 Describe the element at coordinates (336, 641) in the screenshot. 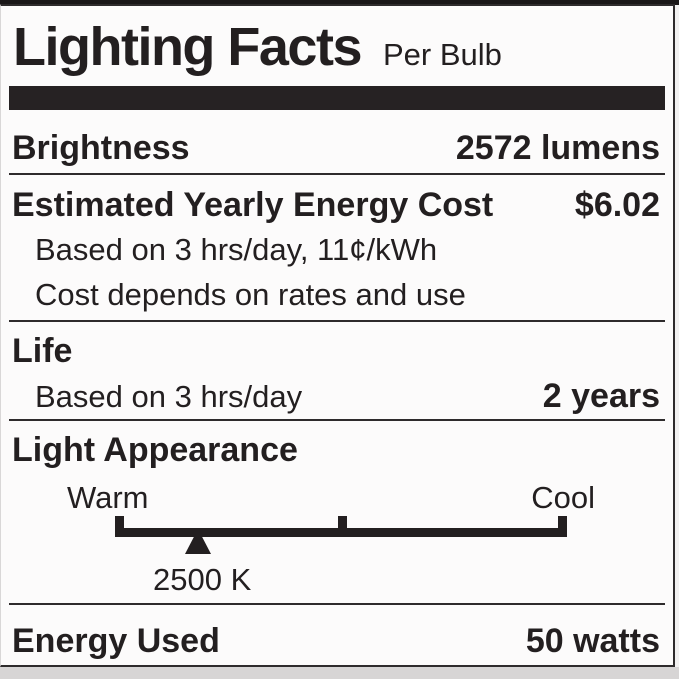

I see `energy-used-row: Energy Used 50 watts` at that location.